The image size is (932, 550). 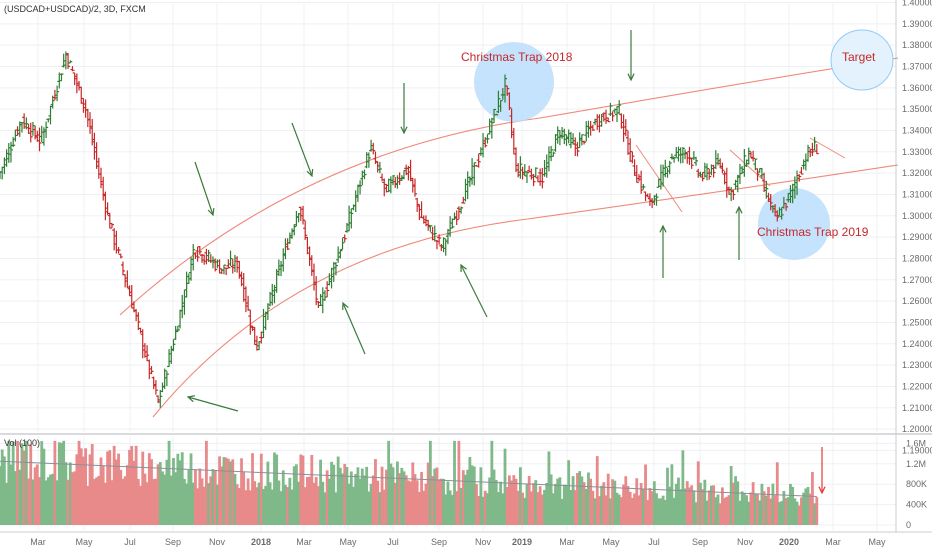 What do you see at coordinates (917, 344) in the screenshot?
I see `price-tick-label: 1.24000` at bounding box center [917, 344].